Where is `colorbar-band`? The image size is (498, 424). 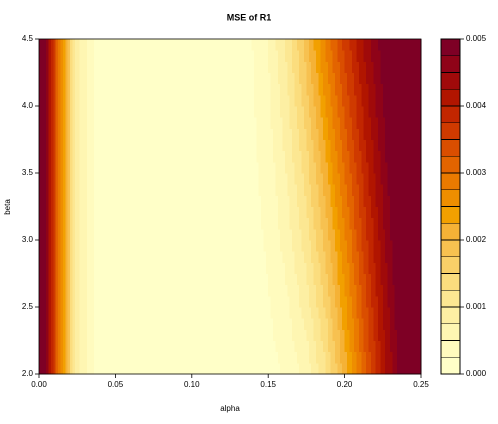 colorbar-band is located at coordinates (450, 282).